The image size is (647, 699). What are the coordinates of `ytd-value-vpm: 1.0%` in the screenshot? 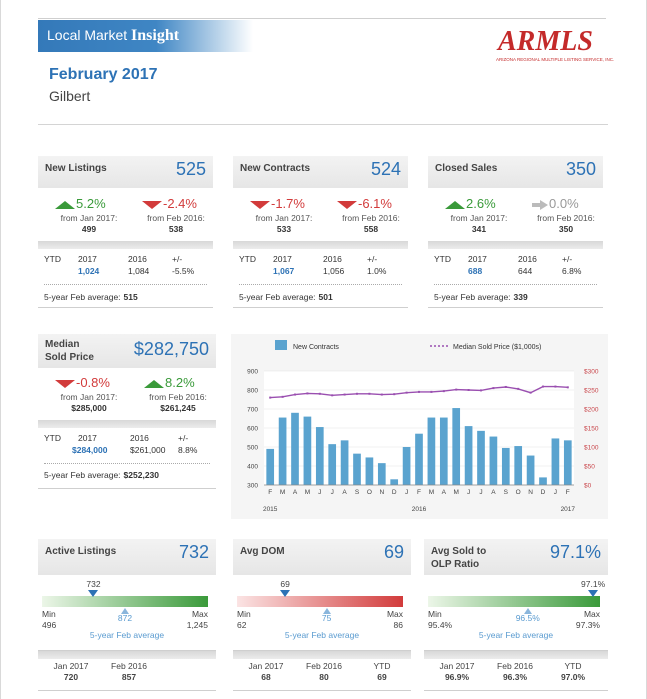 It's located at (377, 271).